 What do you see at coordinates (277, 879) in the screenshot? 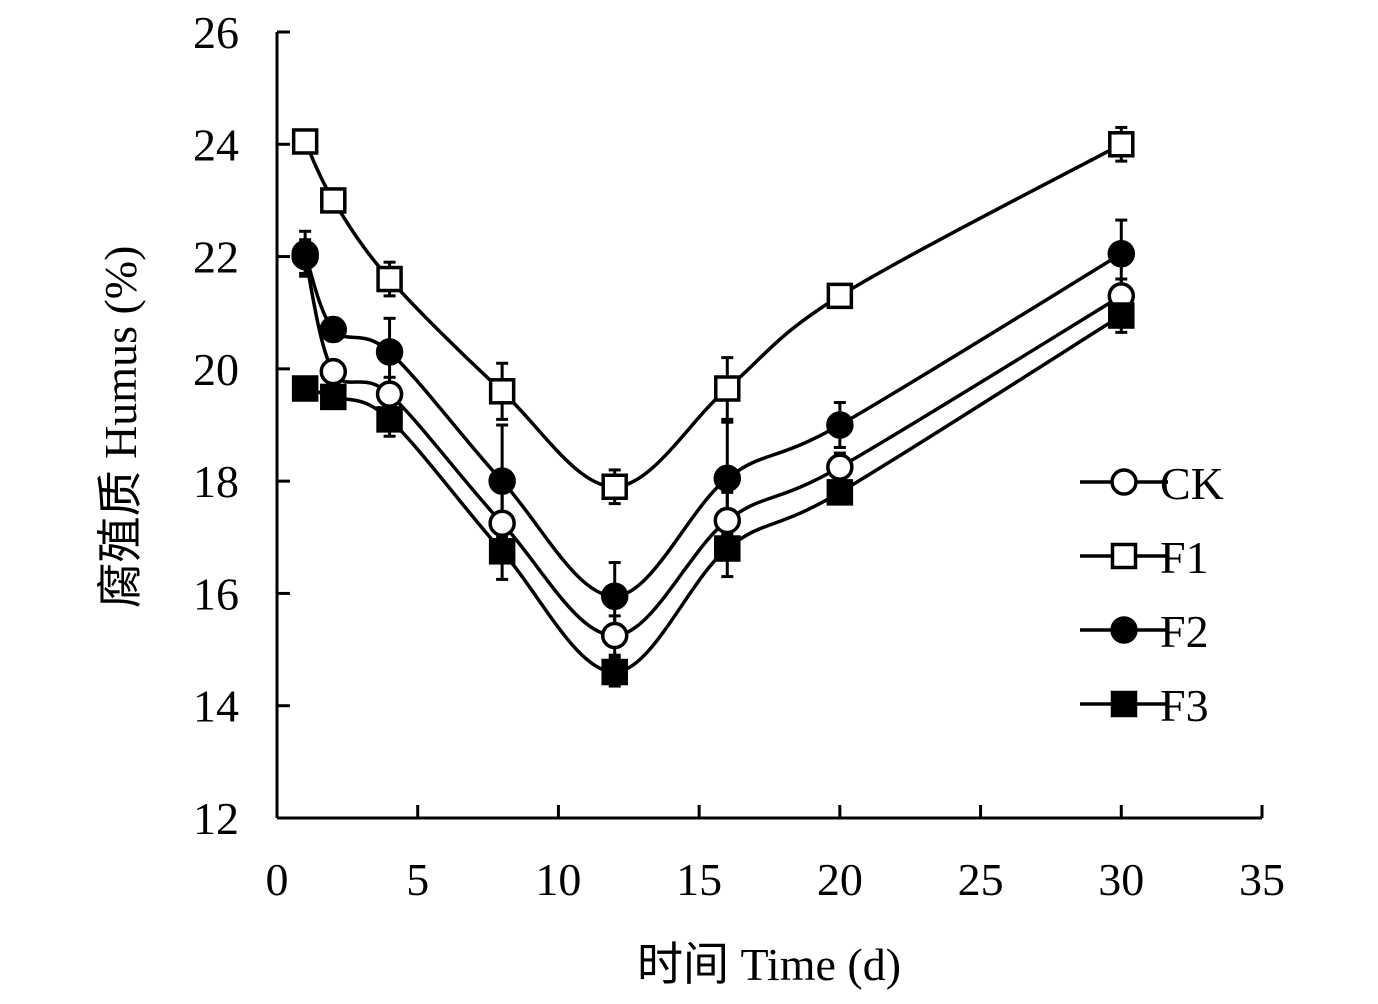
I see `x-tick-label: 0` at bounding box center [277, 879].